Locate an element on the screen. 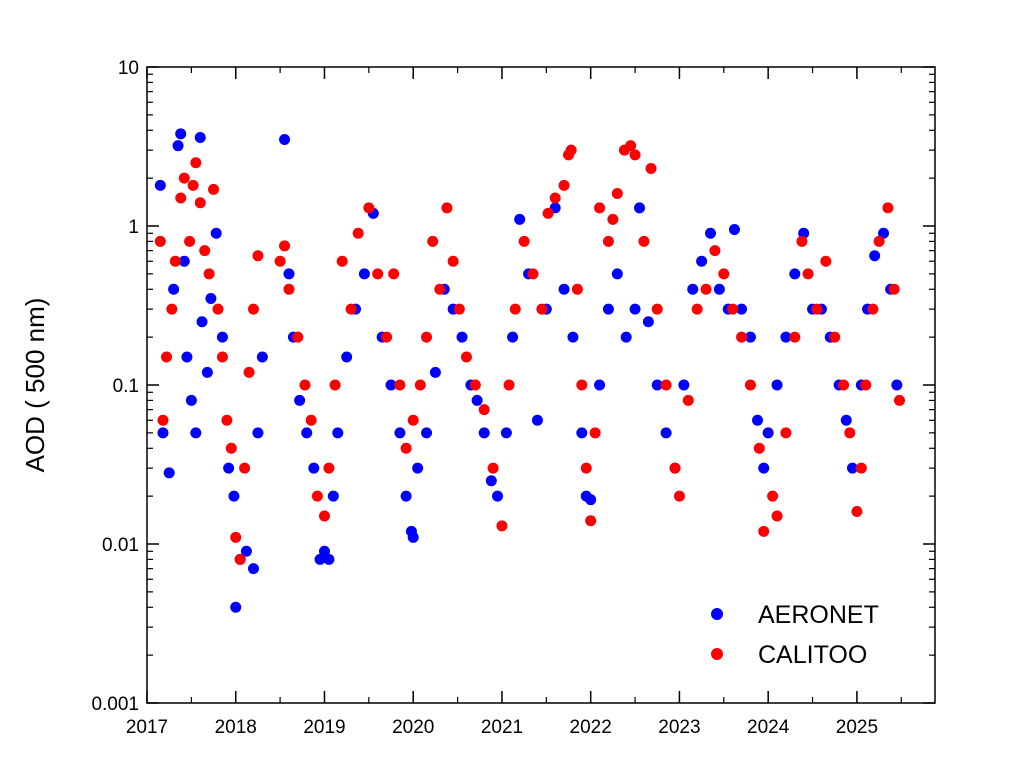 This screenshot has width=1024, height=784. x-tick-label: 2018 is located at coordinates (236, 727).